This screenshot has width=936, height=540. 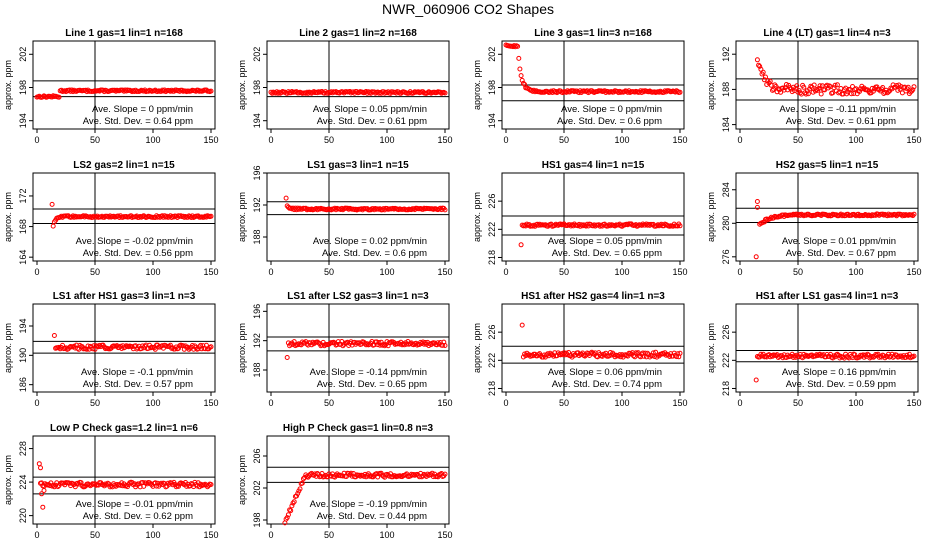 I want to click on y-tick-label: 218, so click(x=492, y=388).